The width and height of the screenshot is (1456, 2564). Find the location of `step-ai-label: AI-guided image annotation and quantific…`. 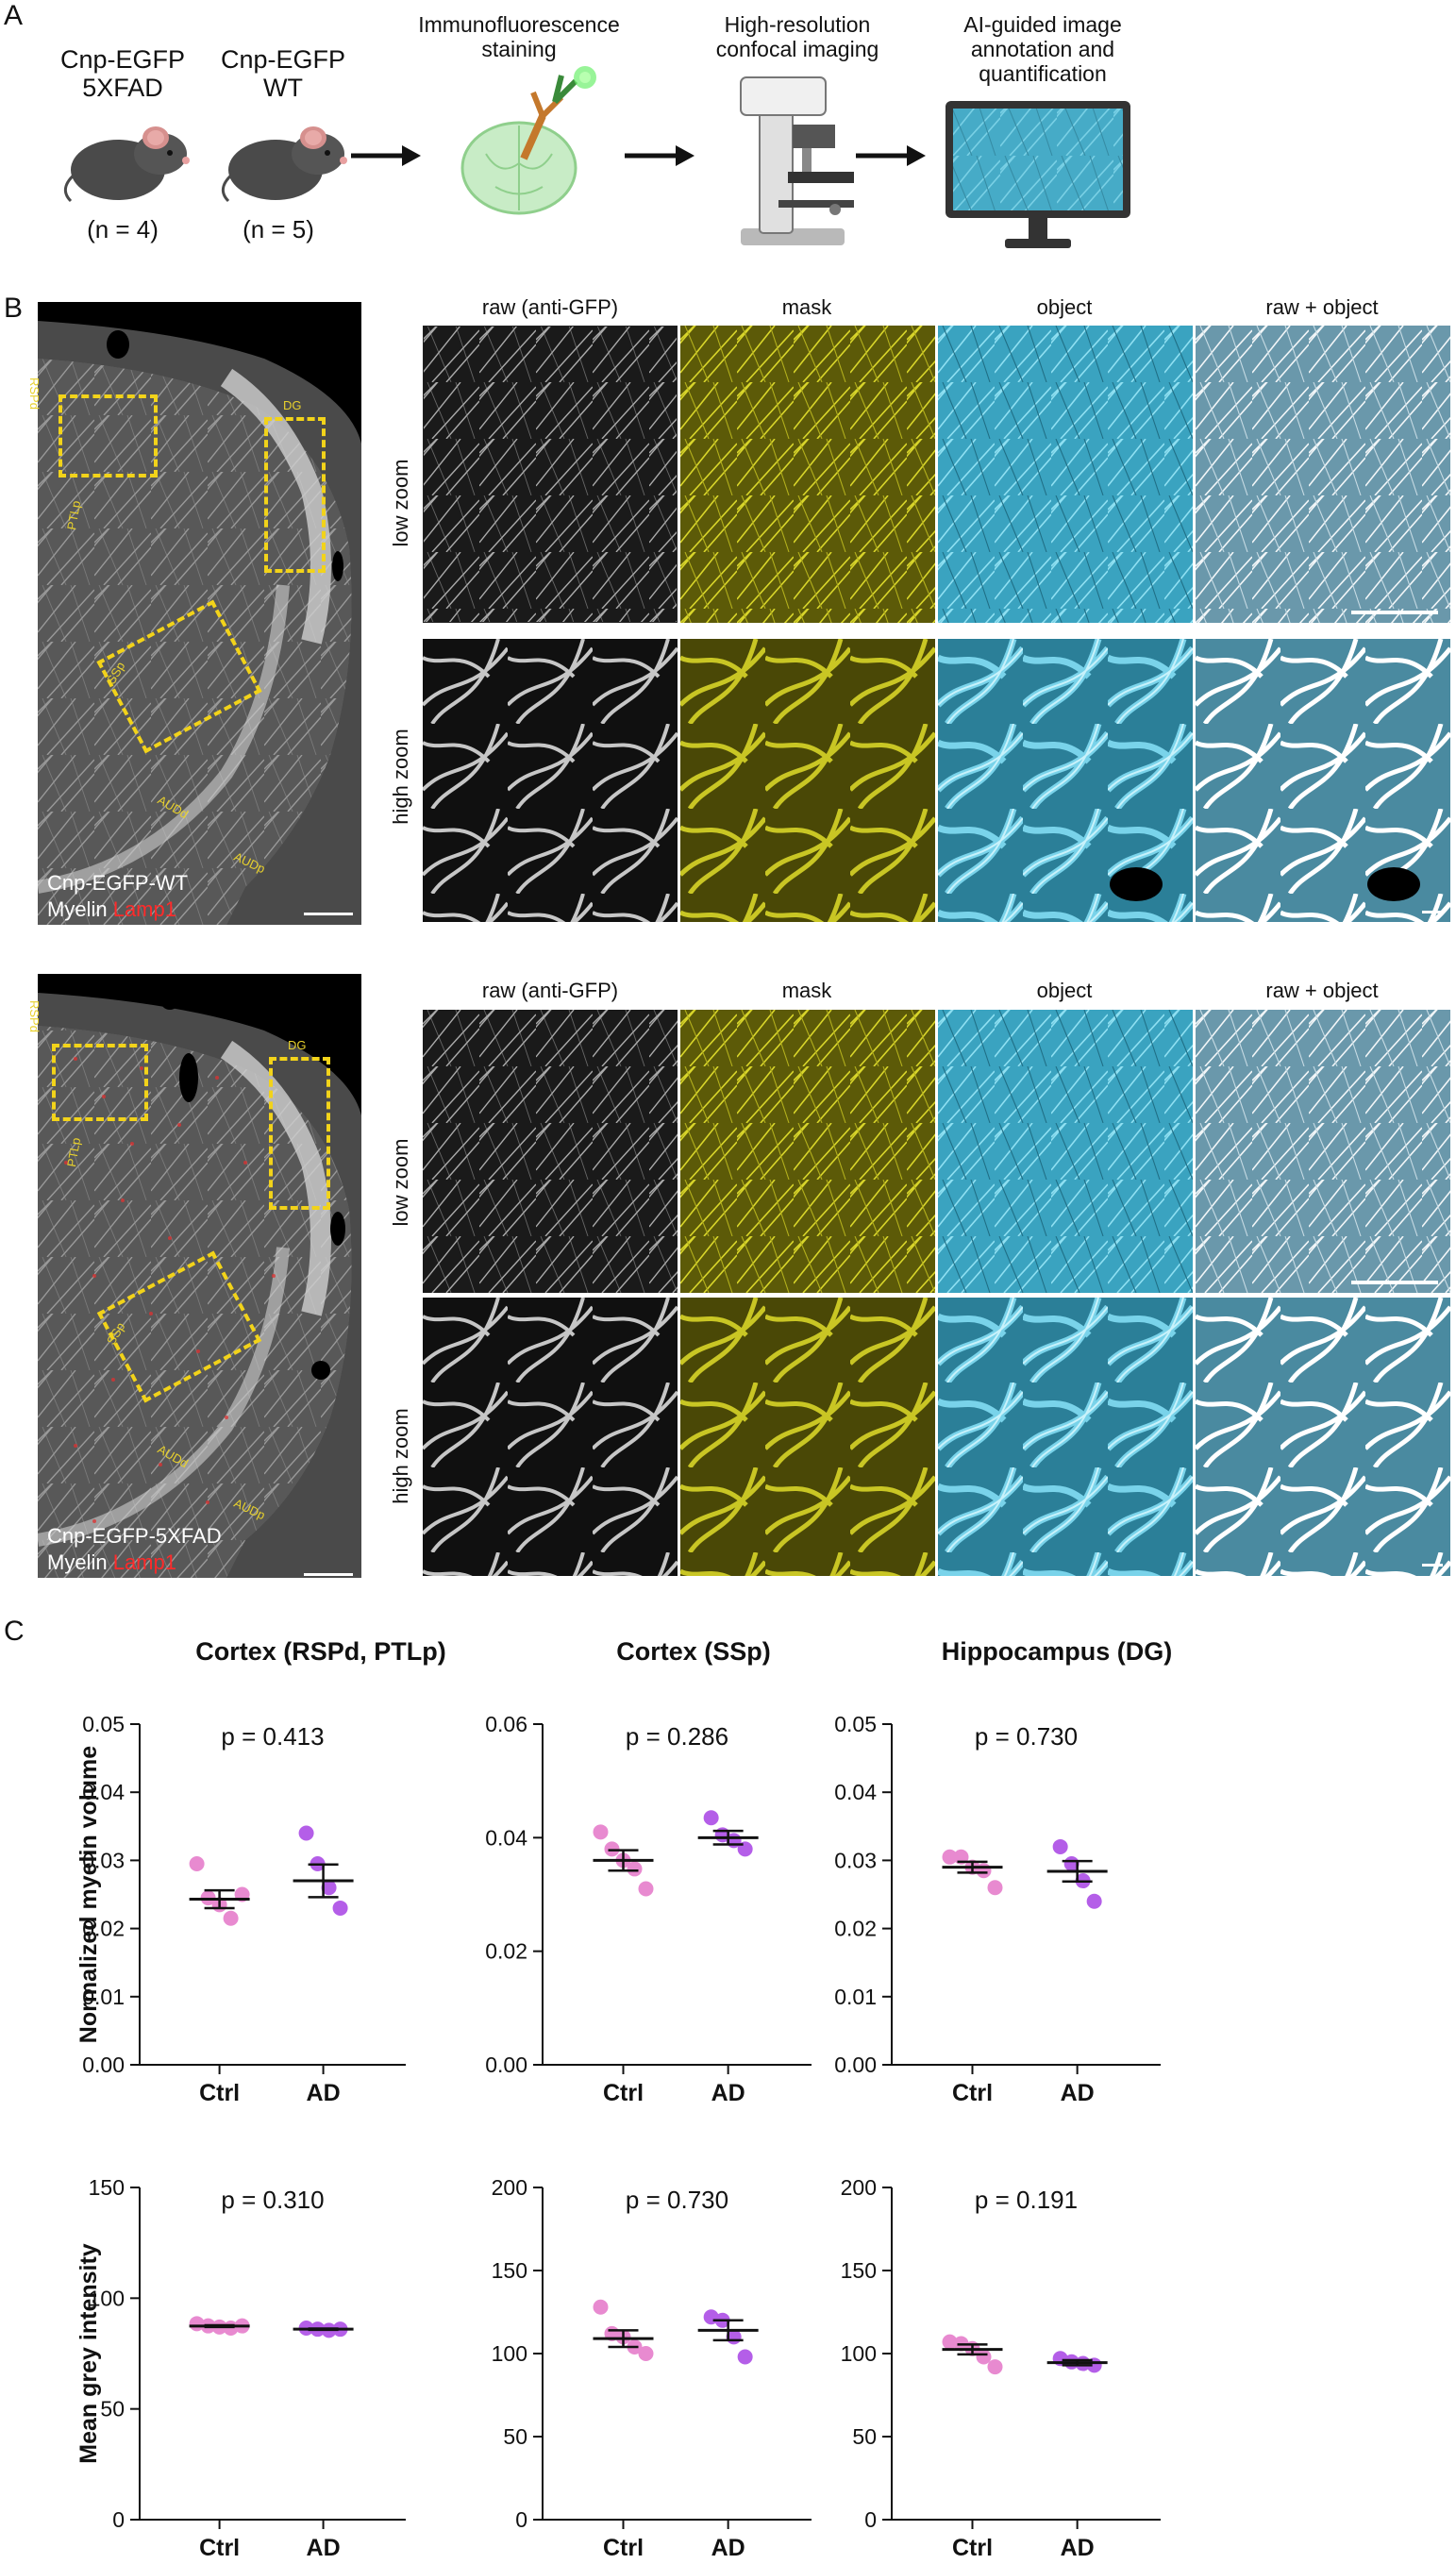

step-ai-label: AI-guided image annotation and quantific… is located at coordinates (1042, 49).